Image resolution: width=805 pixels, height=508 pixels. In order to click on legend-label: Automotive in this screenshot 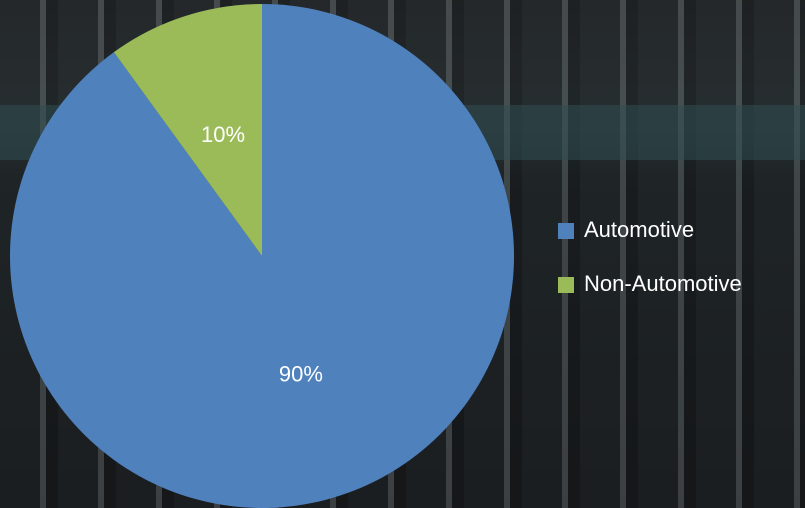, I will do `click(639, 229)`.